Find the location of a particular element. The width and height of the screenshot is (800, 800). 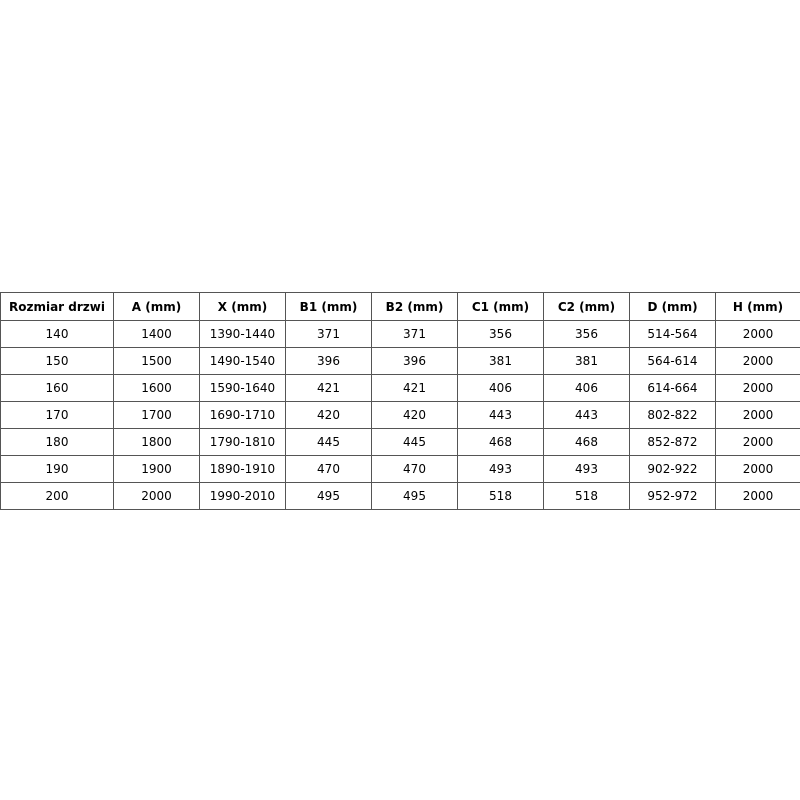

table-row: 160 1600 1590-1640 421 421 406 406 614-664 2000 is located at coordinates (400, 388).